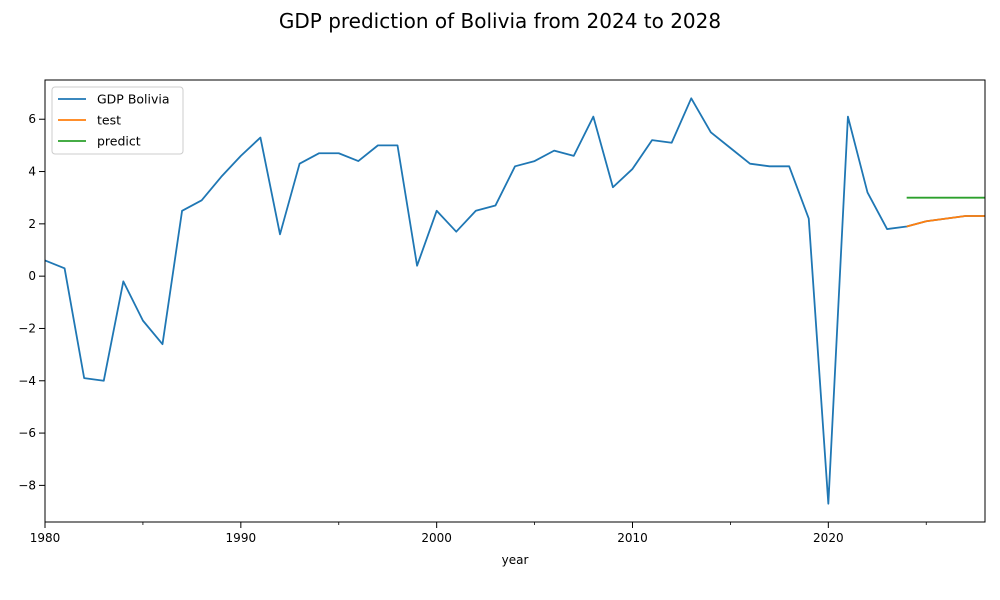  What do you see at coordinates (436, 538) in the screenshot?
I see `x-tick-label: 2000` at bounding box center [436, 538].